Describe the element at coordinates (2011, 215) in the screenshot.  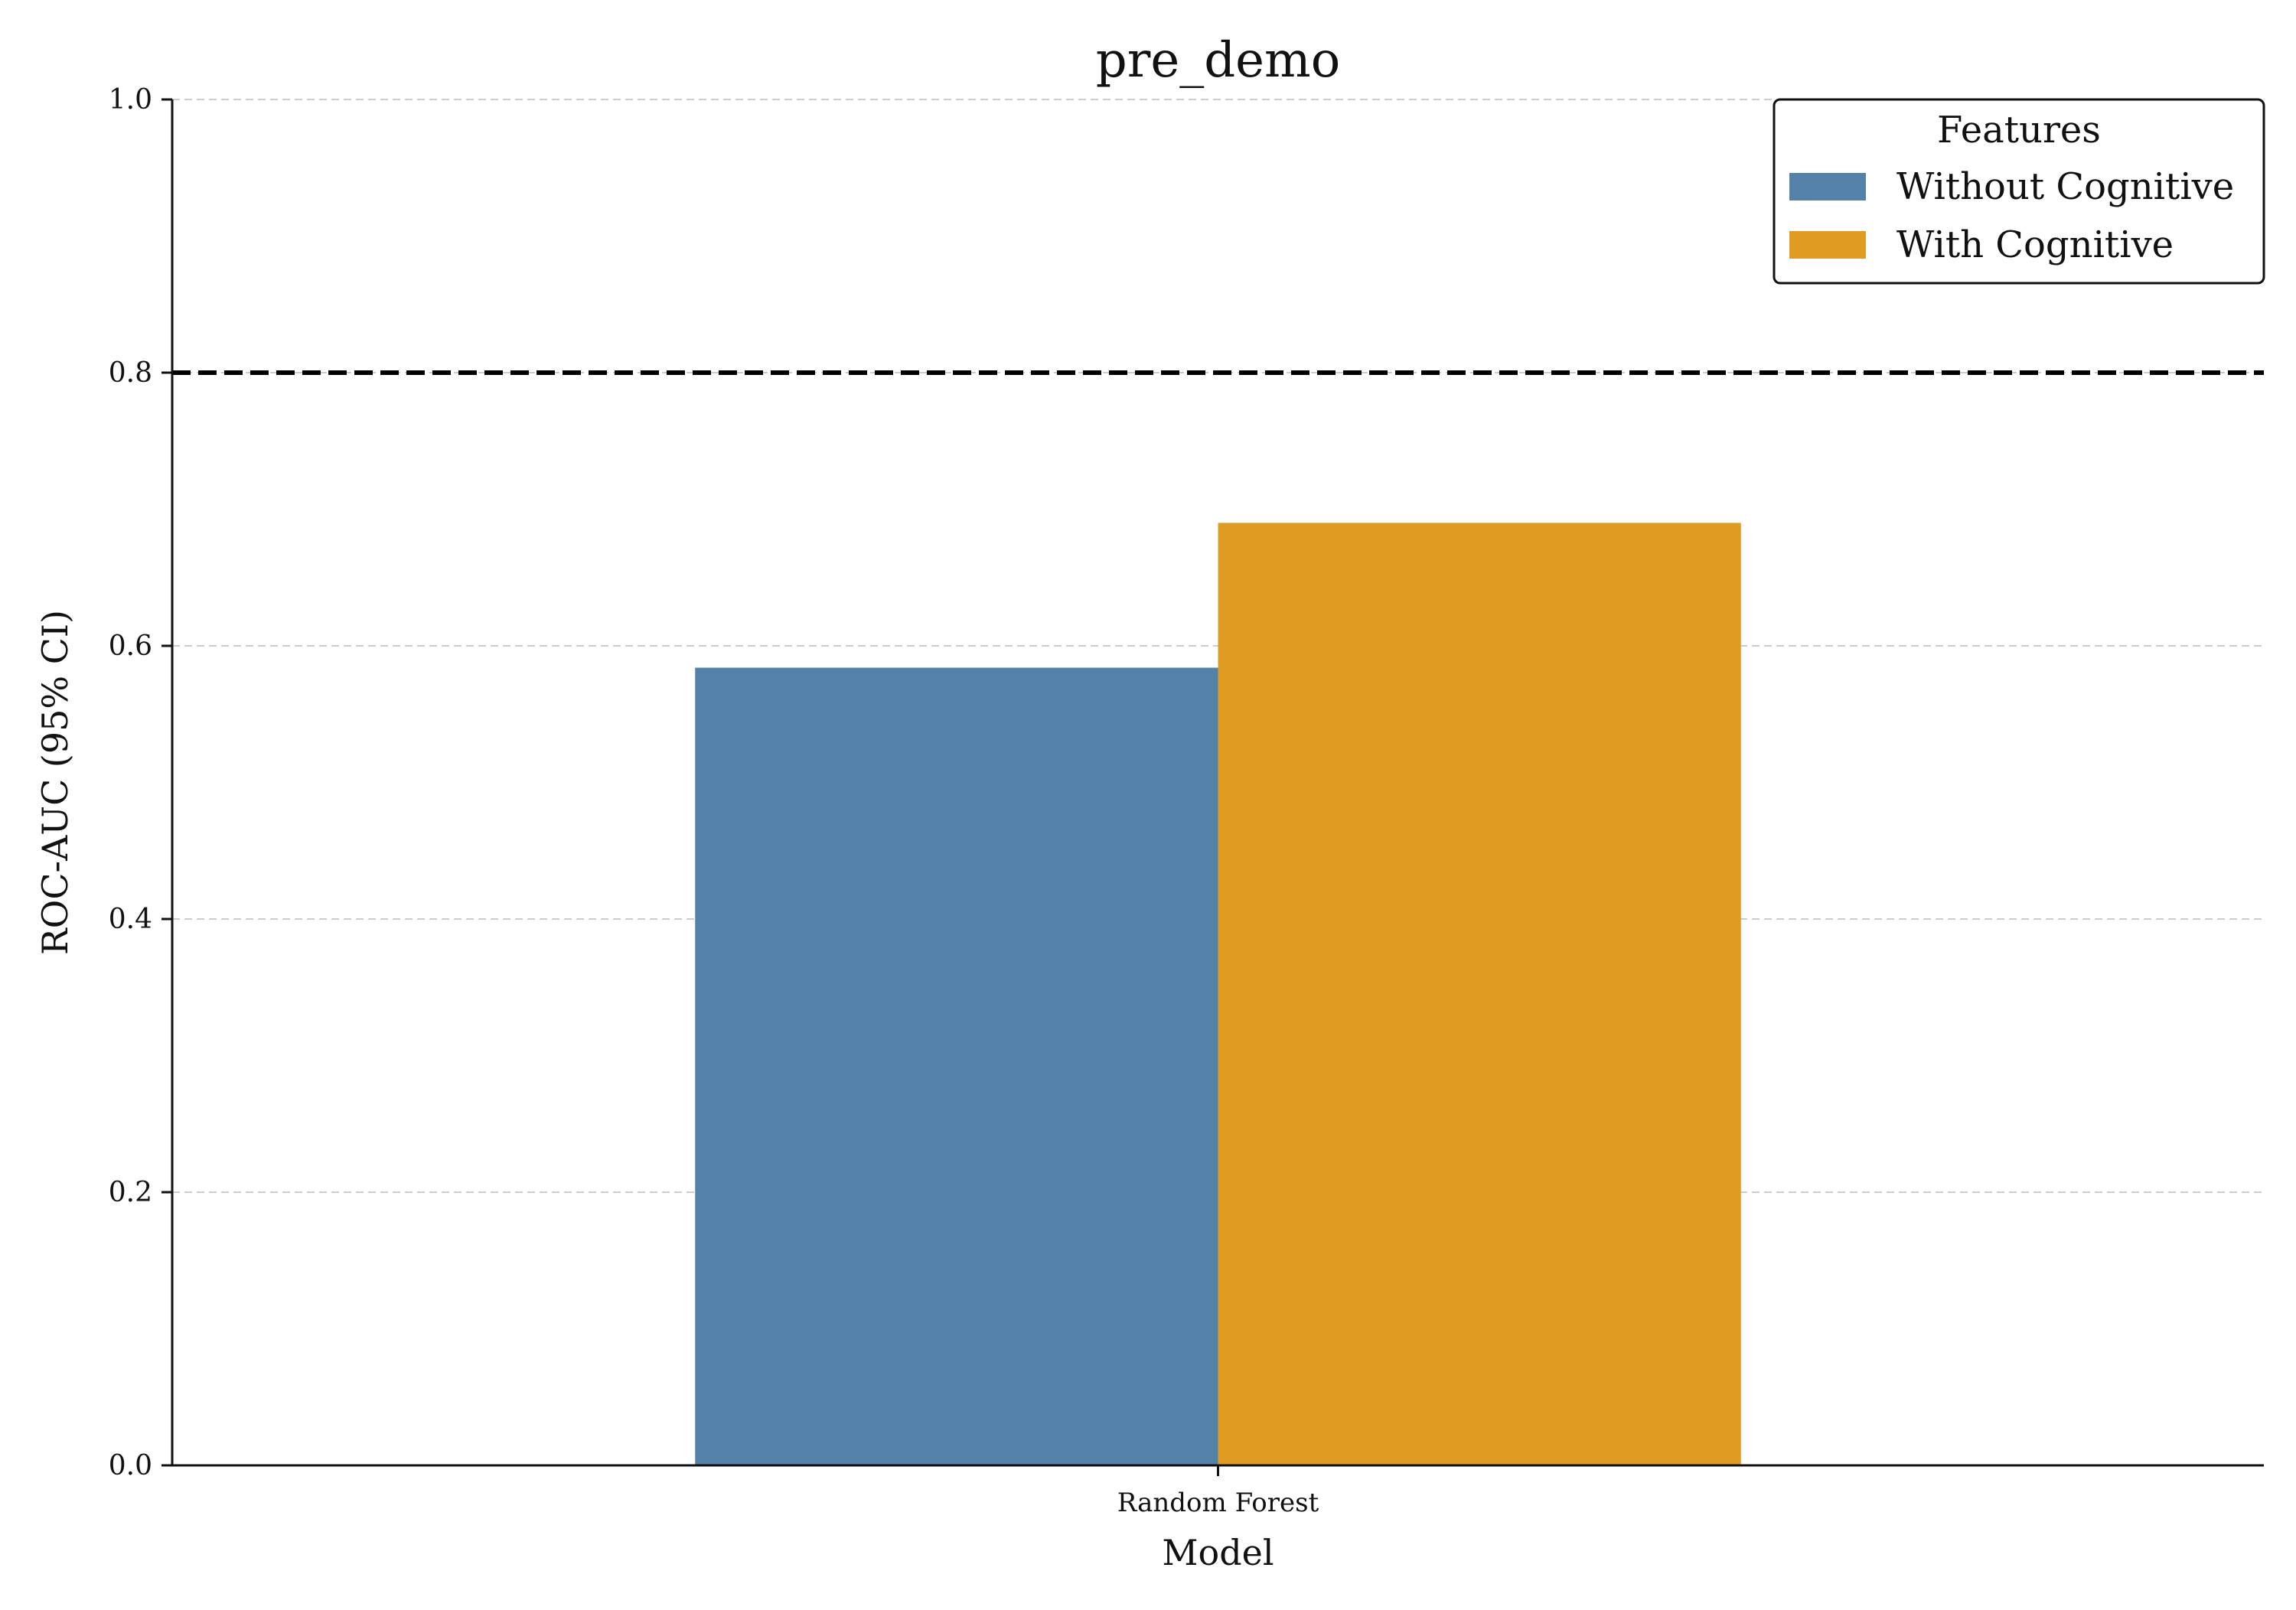
I see `legend-items: Without Cognitive With Cognitive` at that location.